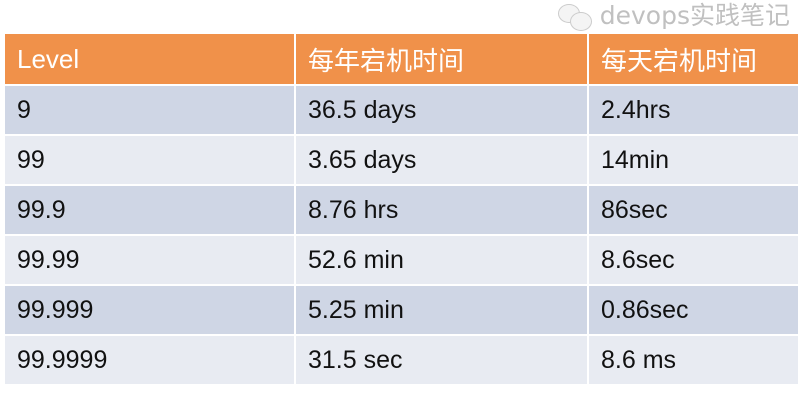 The width and height of the screenshot is (798, 400). I want to click on header-row: Level 每年宕机时间 每天宕机时间, so click(400, 59).